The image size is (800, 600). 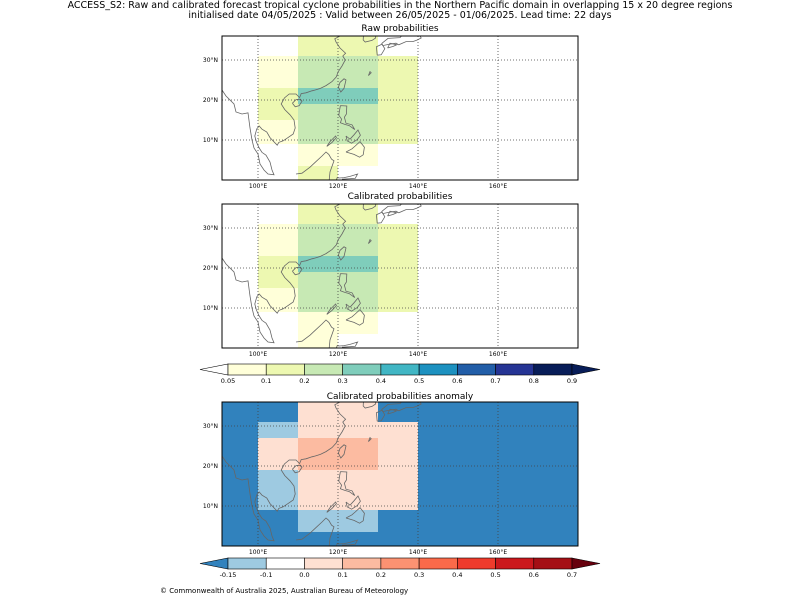 I want to click on probability-colorbar: 0.05 0.1 0.2 0.3 0.4 0.5 0.6 0.7 0.8 0.9, so click(x=400, y=374).